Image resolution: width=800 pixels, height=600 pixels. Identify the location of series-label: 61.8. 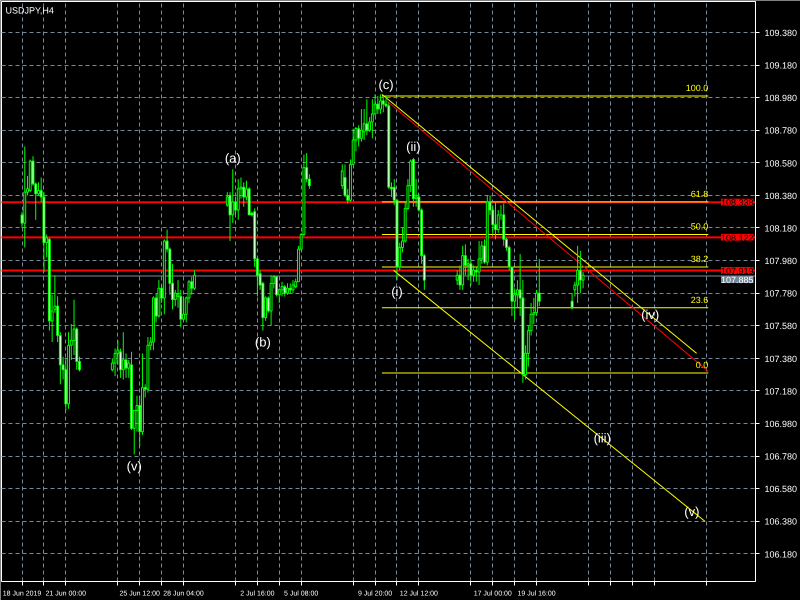
(699, 193).